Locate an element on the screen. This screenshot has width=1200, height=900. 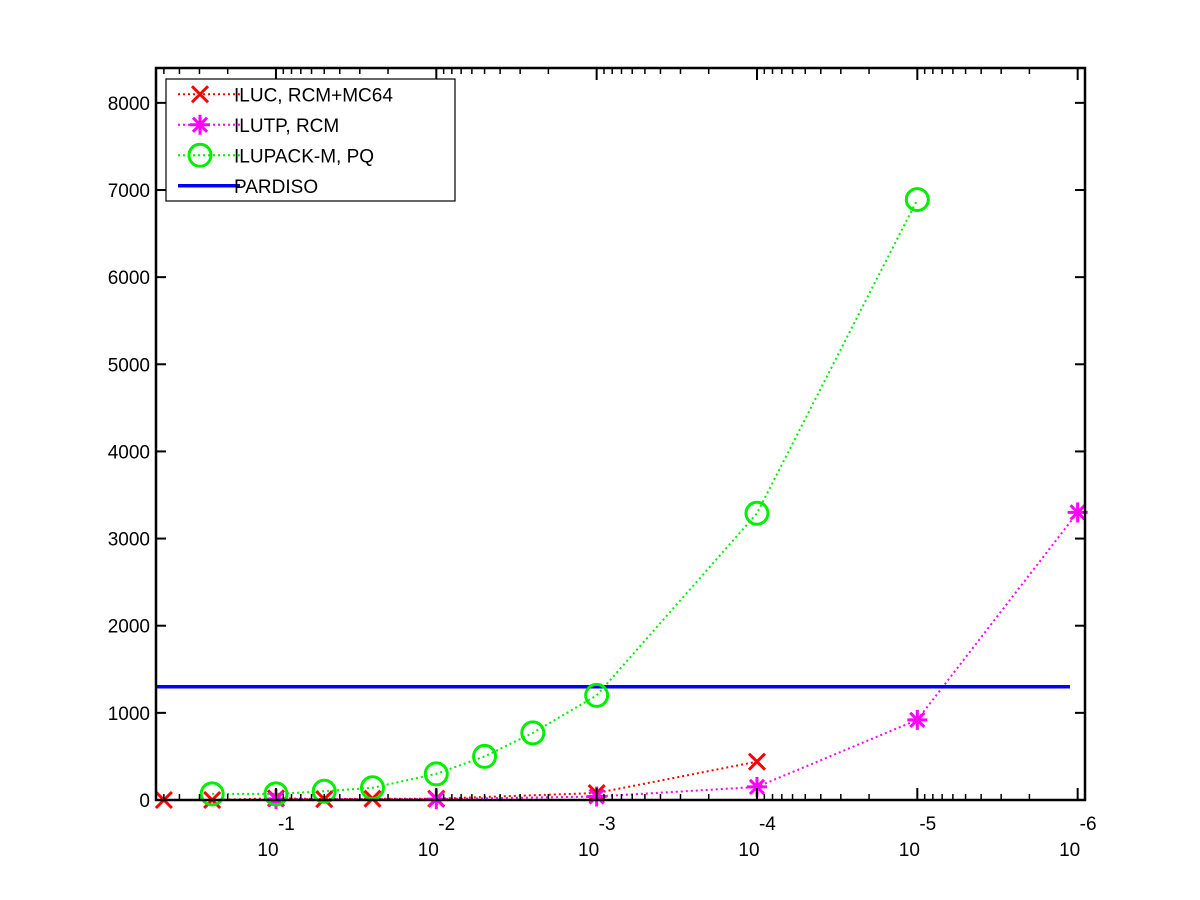
y-tick-label: 8000 is located at coordinates (129, 104).